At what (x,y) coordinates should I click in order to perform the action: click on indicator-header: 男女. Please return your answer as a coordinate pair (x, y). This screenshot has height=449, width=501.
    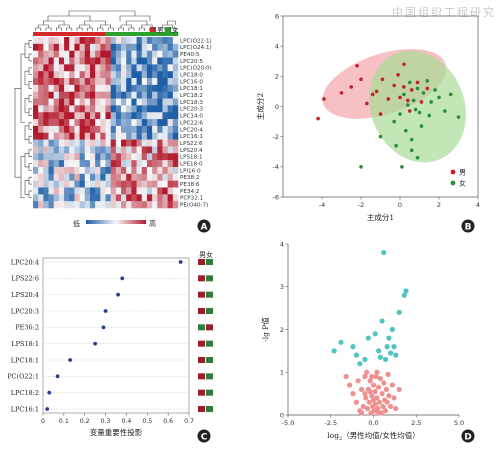
    Looking at the image, I should click on (206, 254).